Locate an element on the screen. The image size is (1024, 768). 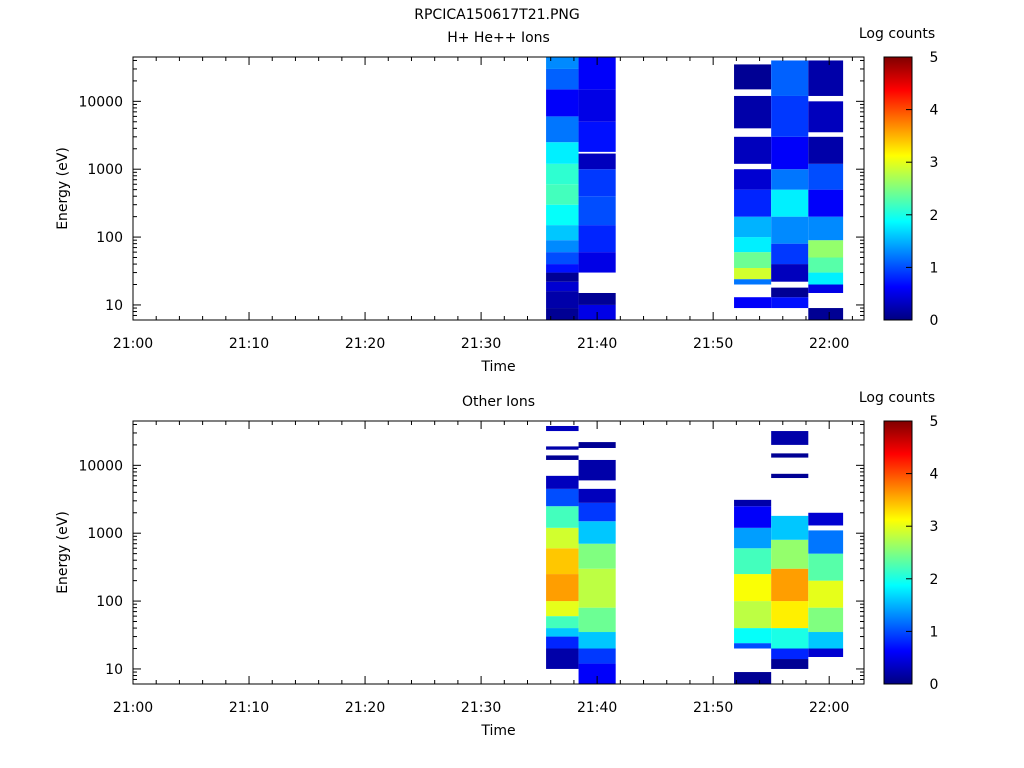
panel-title: Other Ions is located at coordinates (498, 402).